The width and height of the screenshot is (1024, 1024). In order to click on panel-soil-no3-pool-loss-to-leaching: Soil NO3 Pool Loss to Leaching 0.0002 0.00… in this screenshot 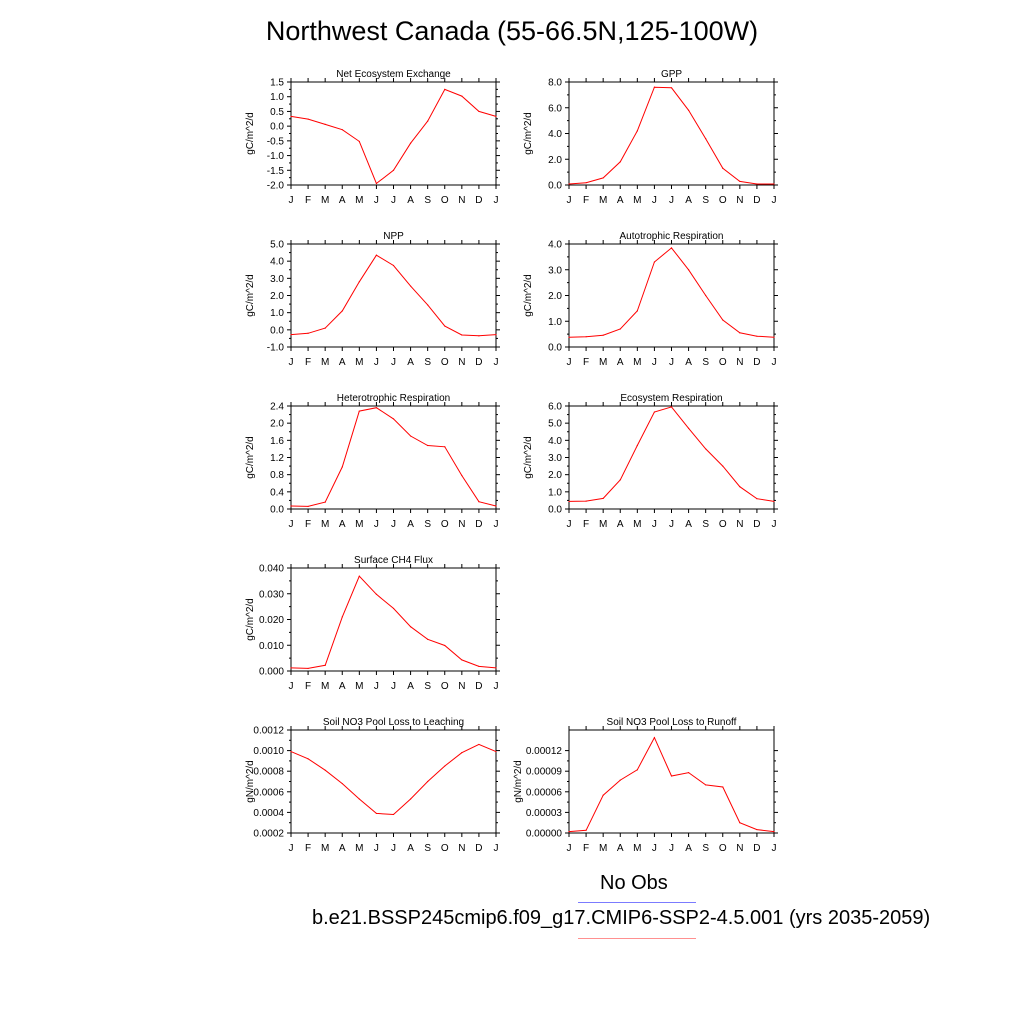, I will do `click(372, 785)`.